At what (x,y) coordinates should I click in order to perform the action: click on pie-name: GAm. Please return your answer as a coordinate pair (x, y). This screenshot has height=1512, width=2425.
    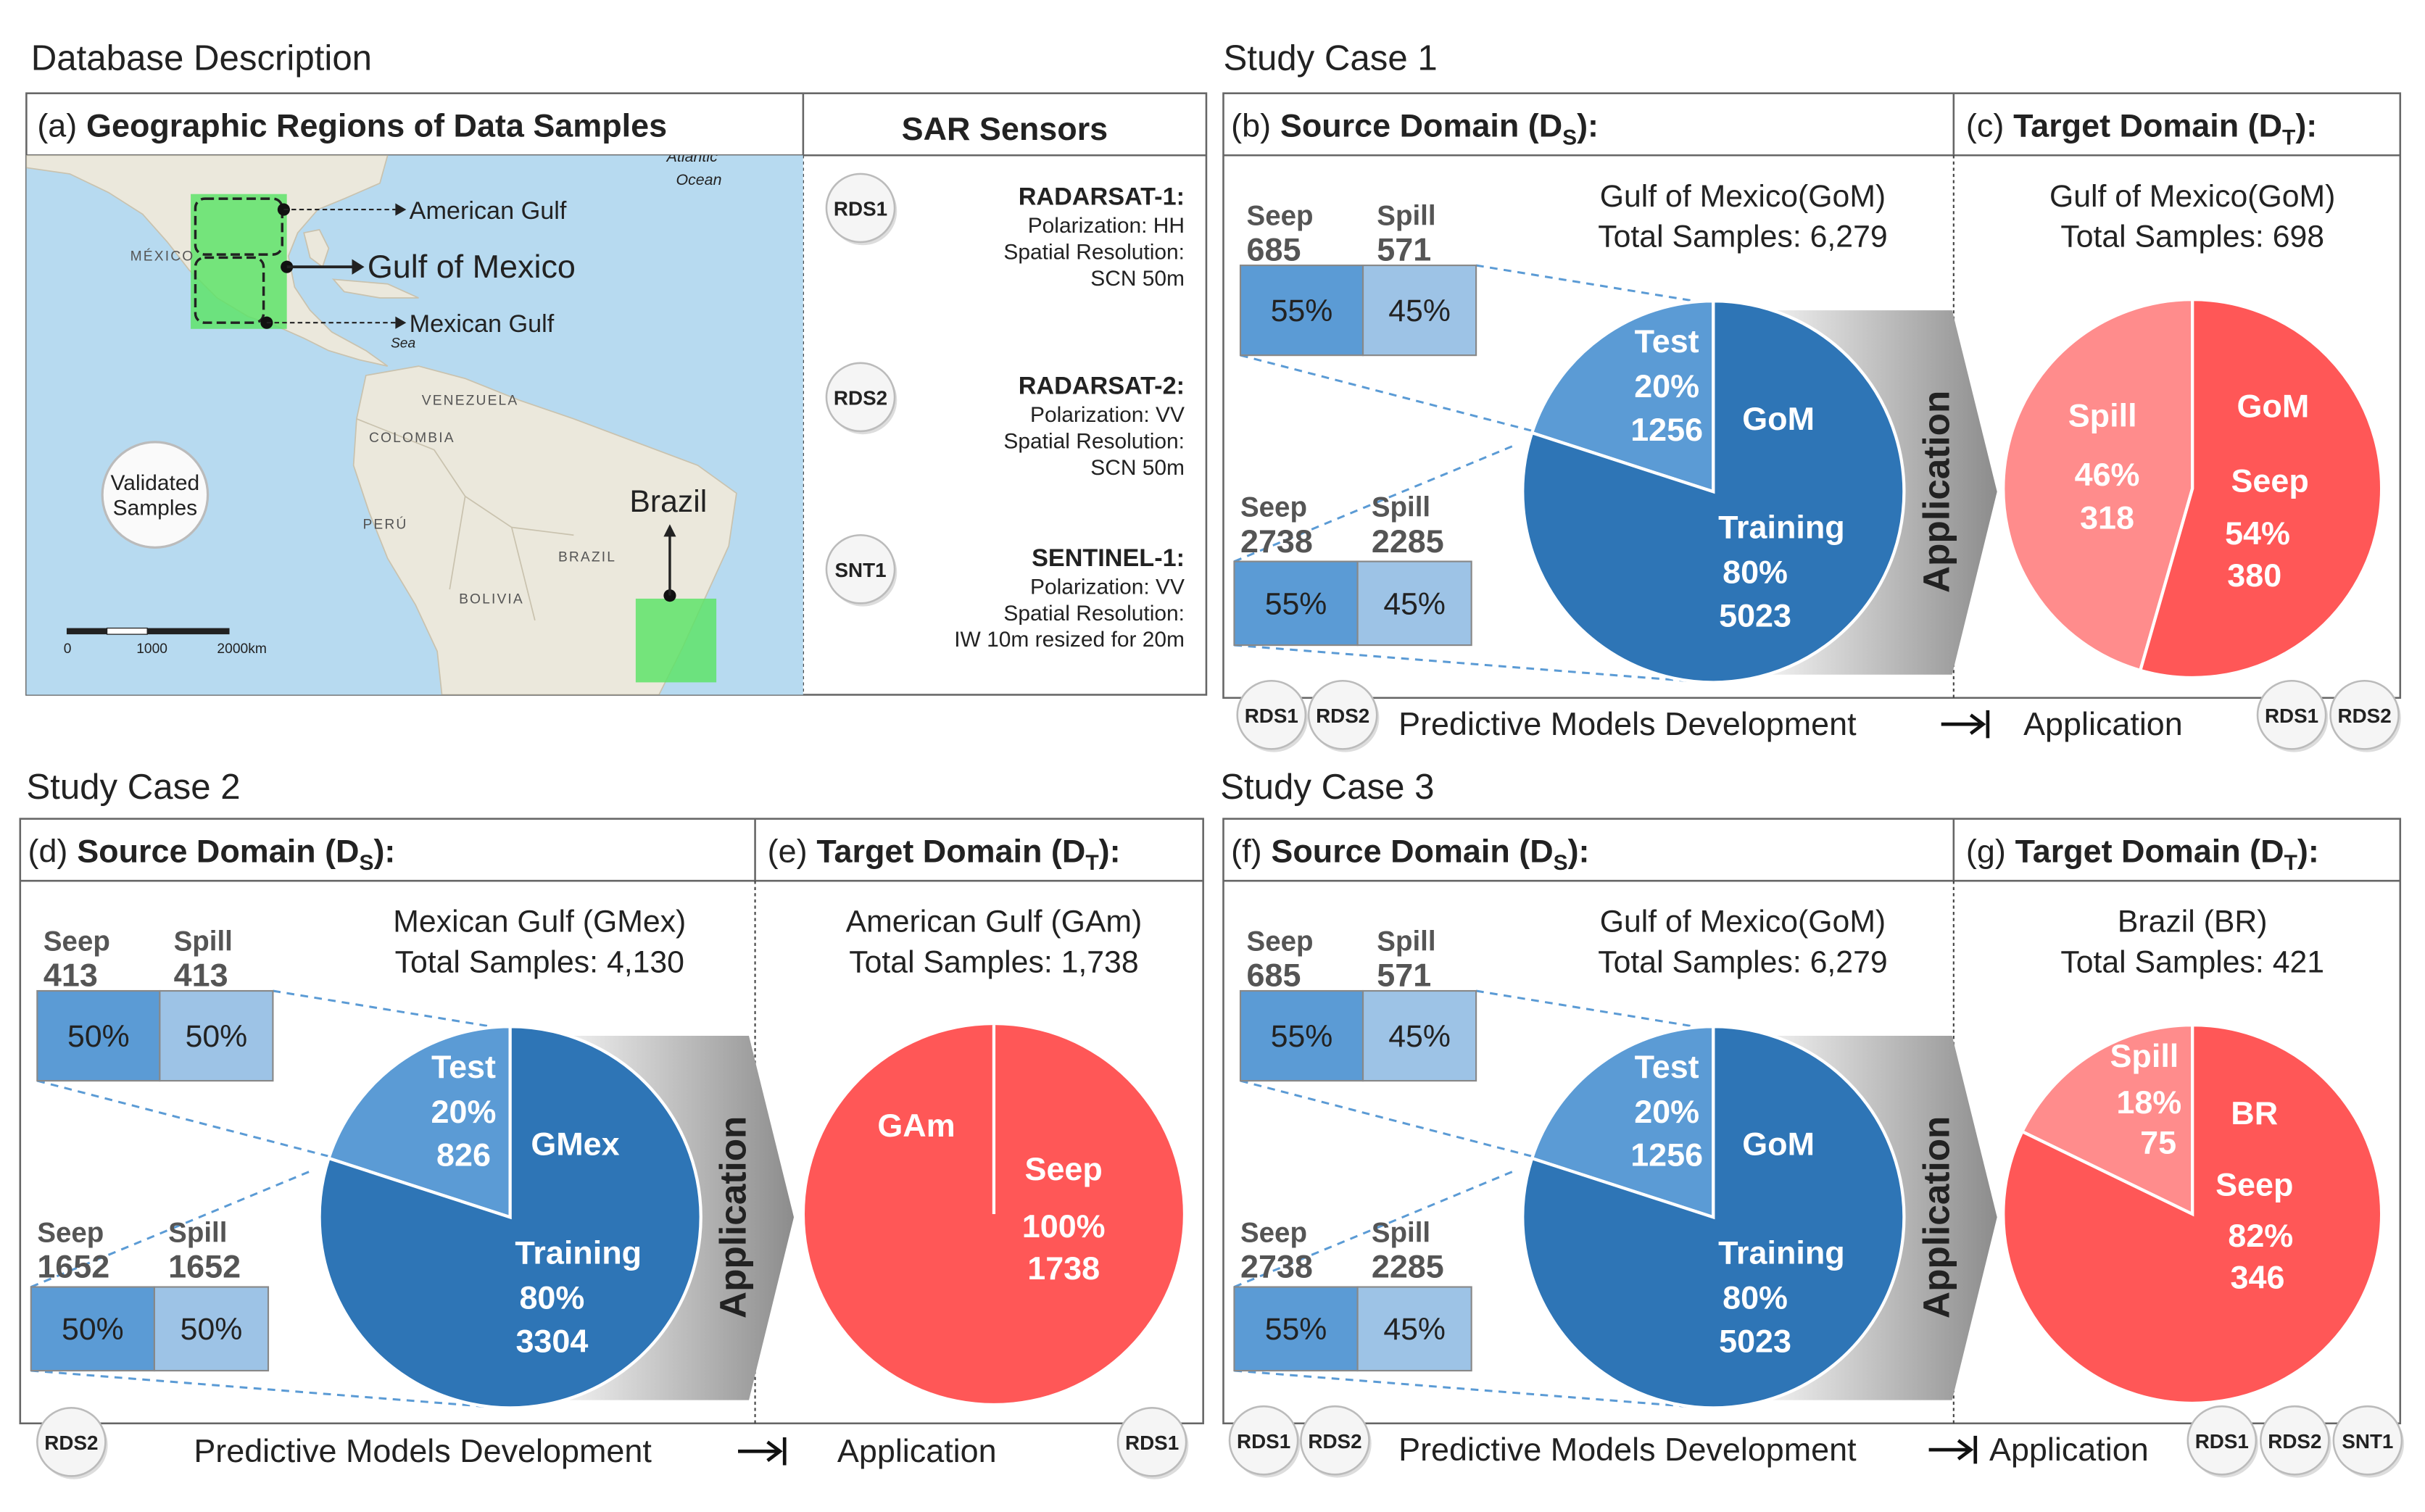
    Looking at the image, I should click on (916, 1125).